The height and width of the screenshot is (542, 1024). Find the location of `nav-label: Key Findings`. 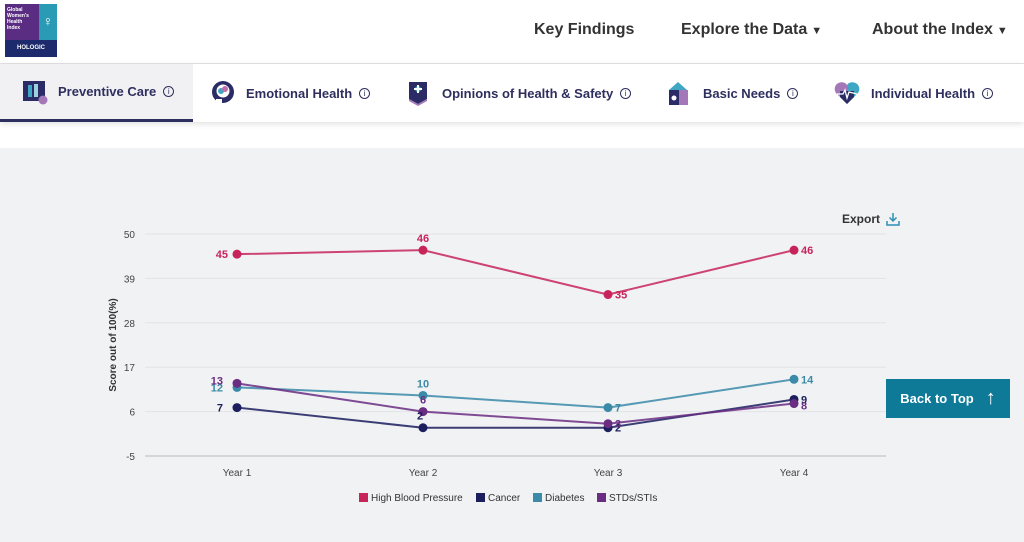

nav-label: Key Findings is located at coordinates (584, 29).